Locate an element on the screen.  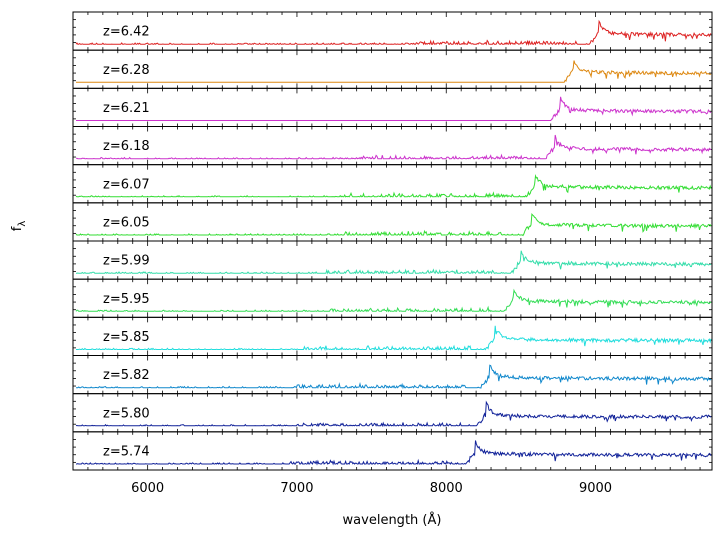
spectrum-line-z=5.80 is located at coordinates (393, 414).